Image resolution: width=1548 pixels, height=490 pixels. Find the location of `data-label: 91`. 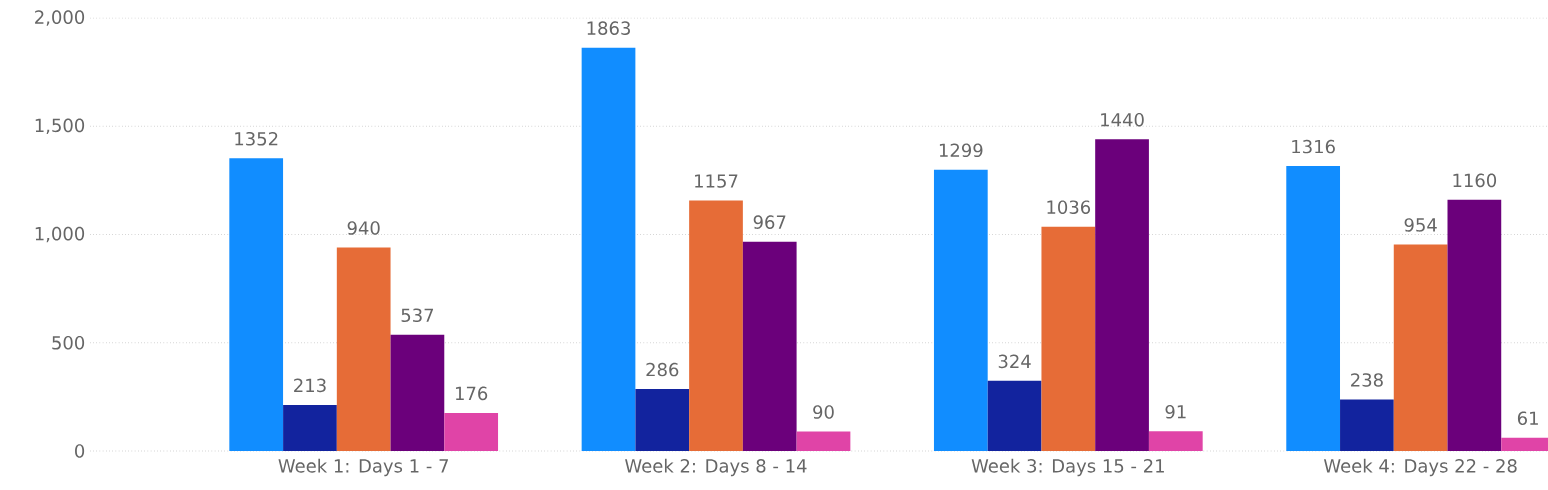

data-label: 91 is located at coordinates (1175, 411).